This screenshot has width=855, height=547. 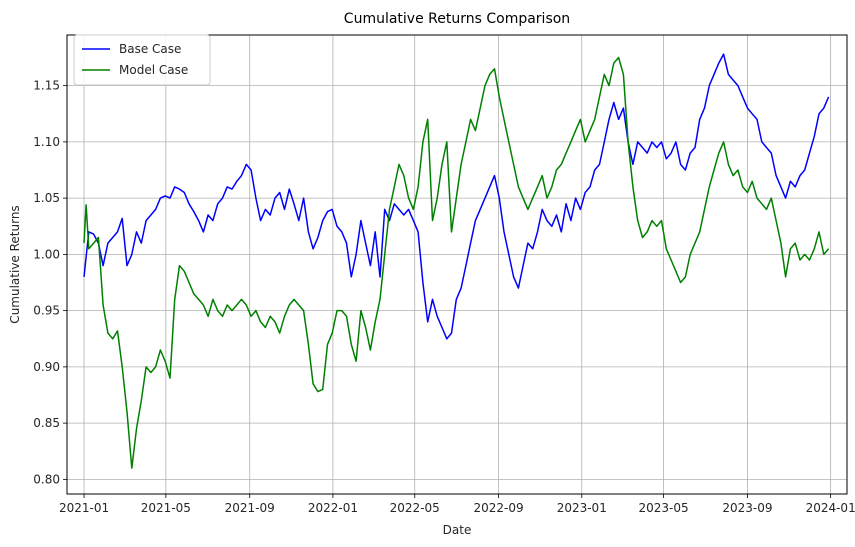 I want to click on x-tick-label: 2023-09, so click(x=747, y=508).